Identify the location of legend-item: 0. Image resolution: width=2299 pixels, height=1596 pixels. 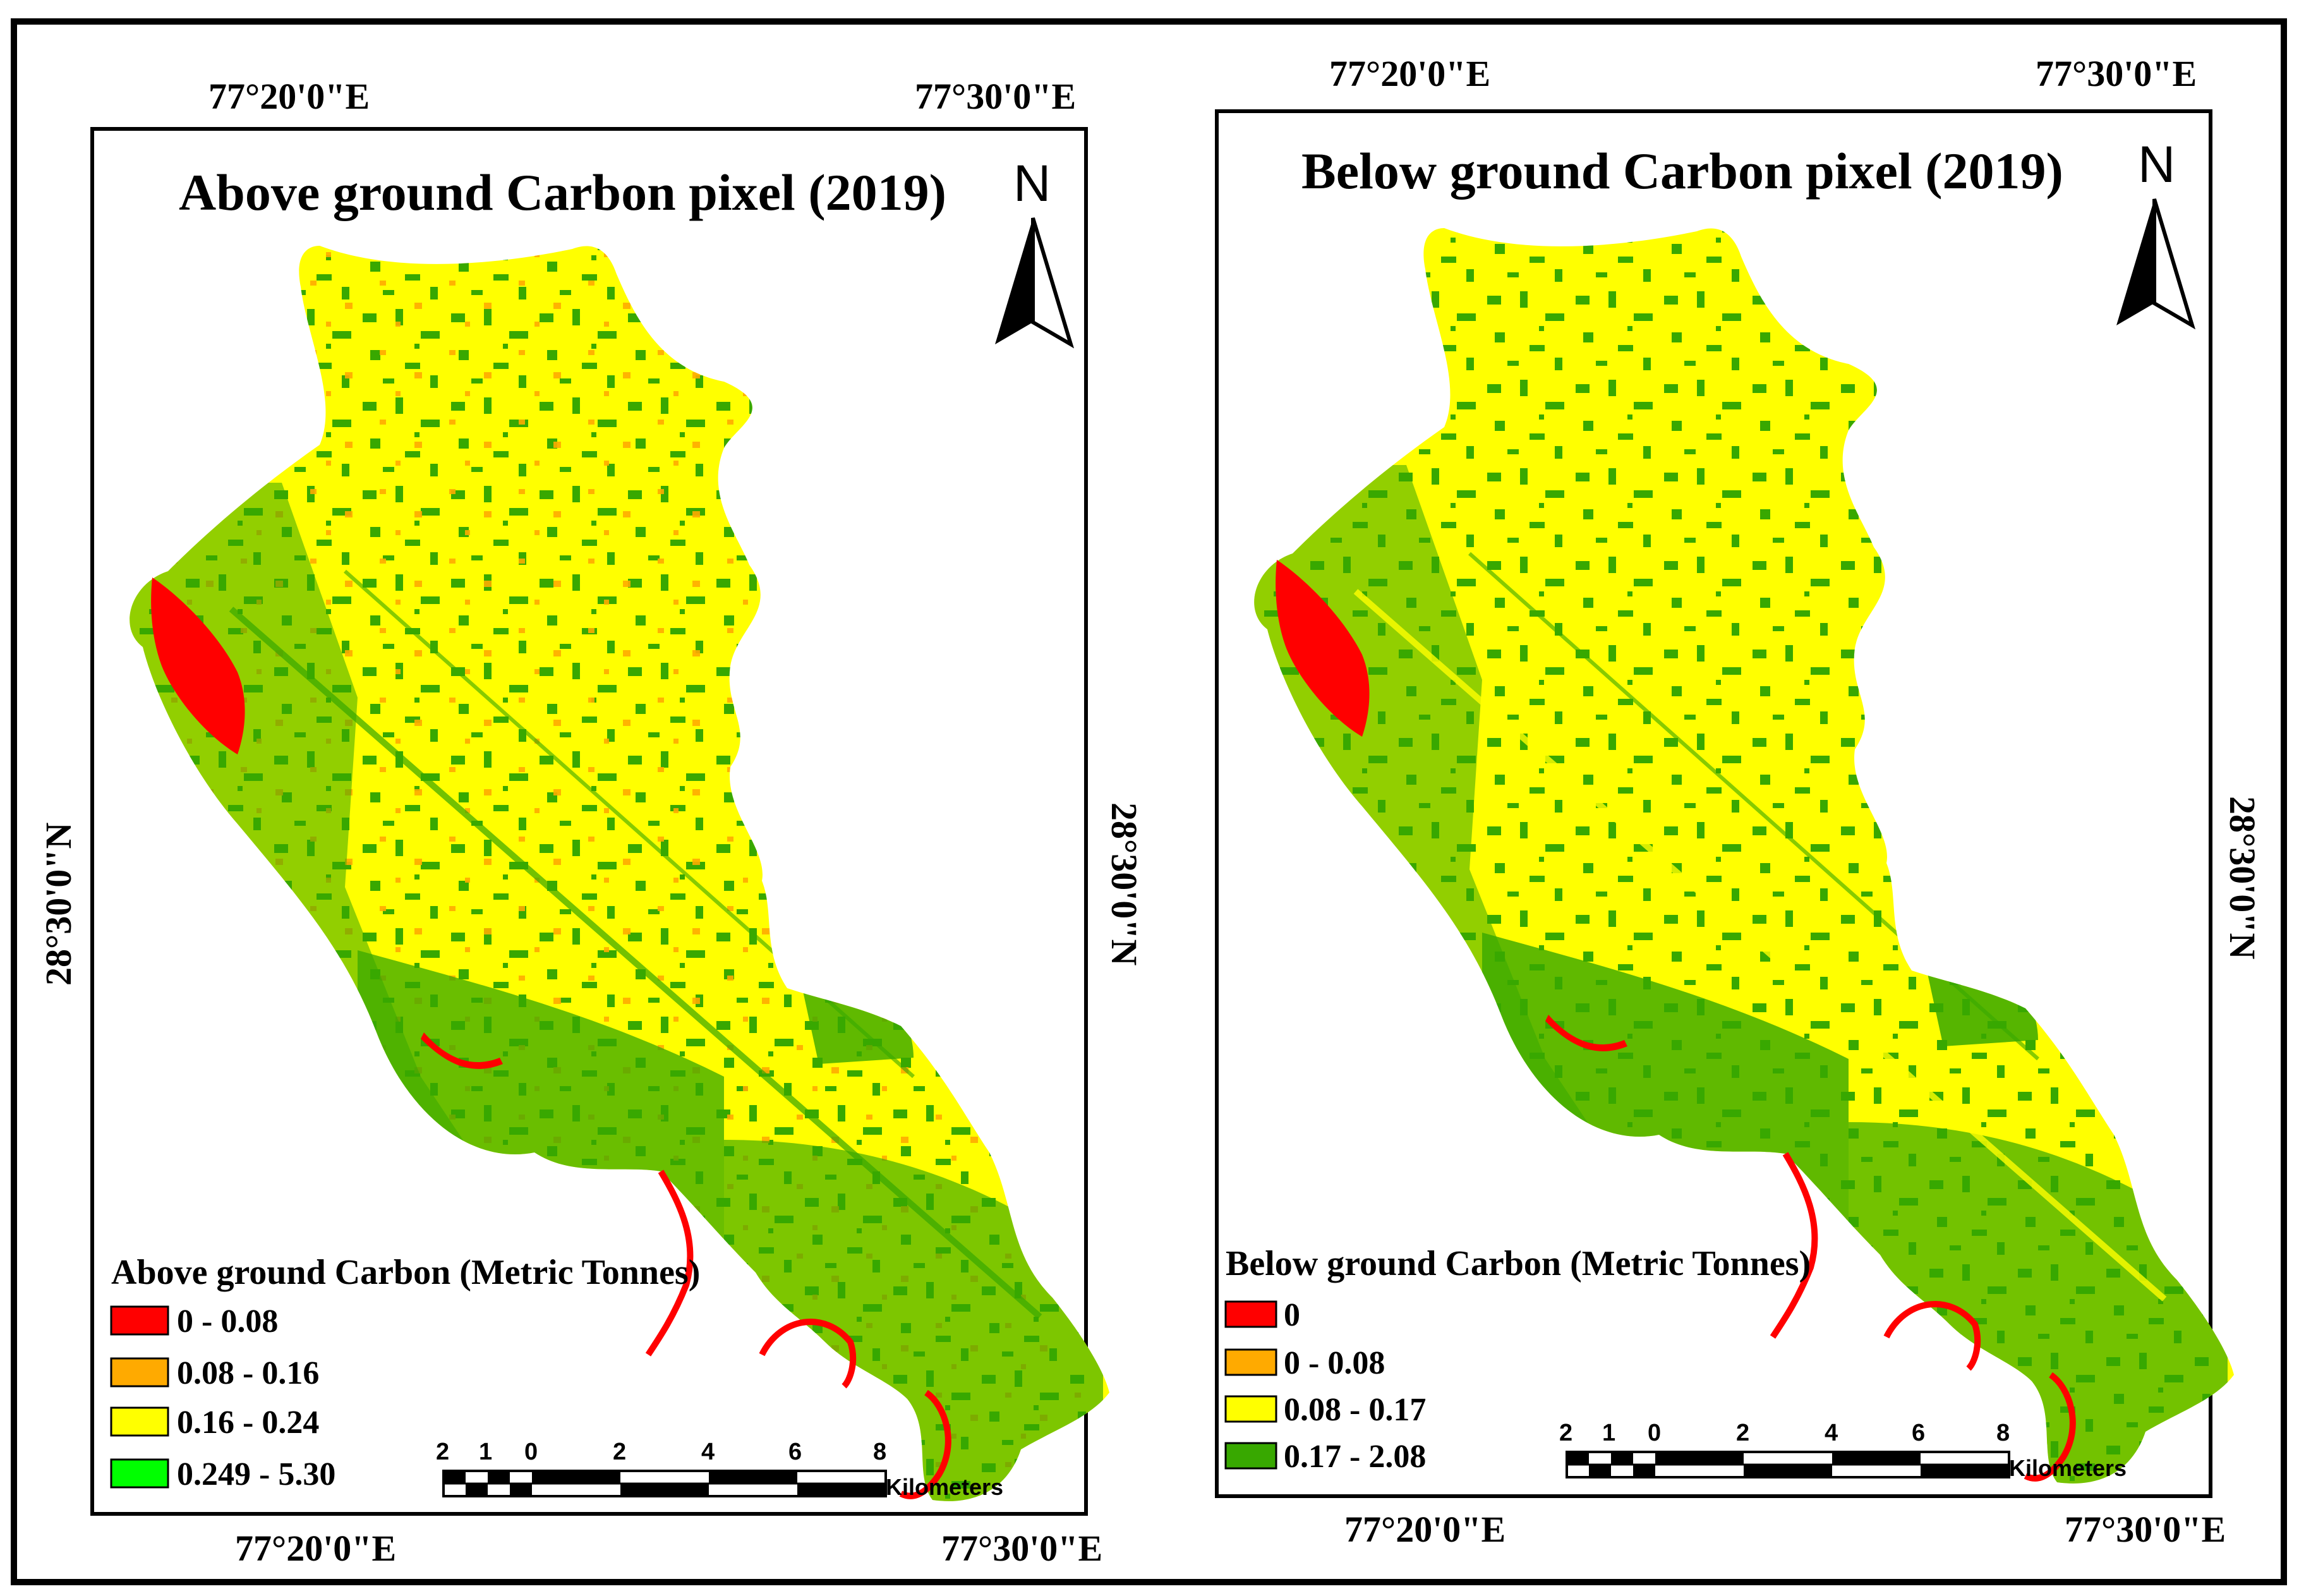
(1262, 1315).